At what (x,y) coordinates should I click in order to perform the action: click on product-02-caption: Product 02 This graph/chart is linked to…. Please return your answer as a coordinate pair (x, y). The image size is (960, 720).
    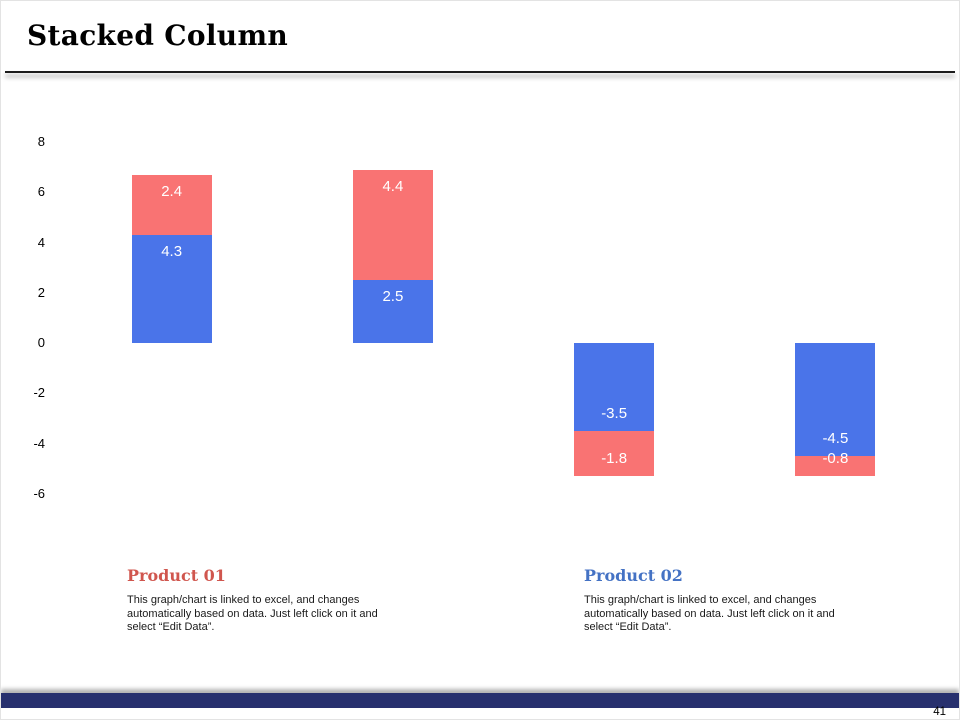
    Looking at the image, I should click on (710, 600).